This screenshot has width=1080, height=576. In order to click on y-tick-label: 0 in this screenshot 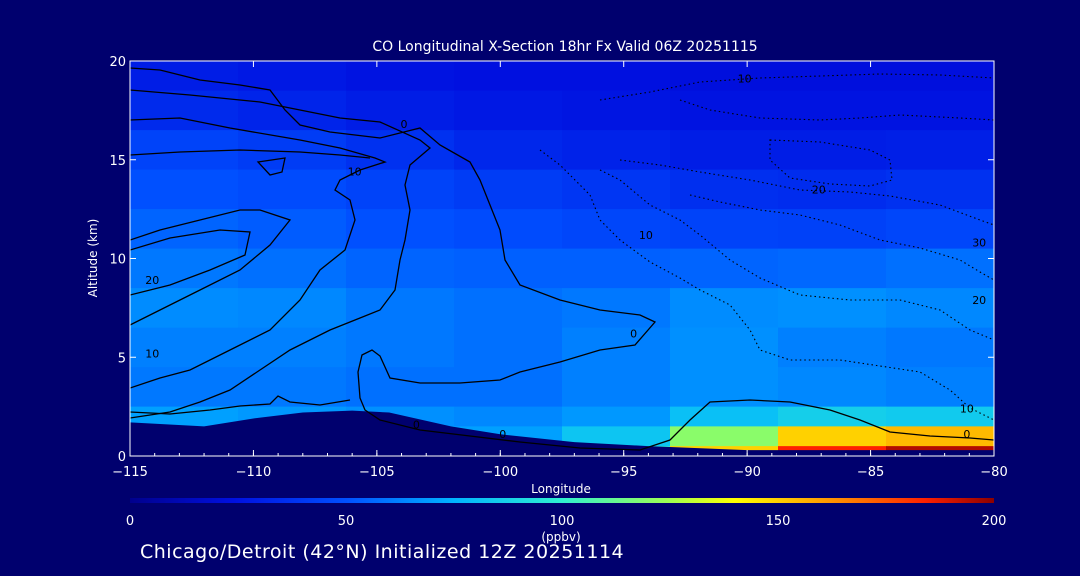, I will do `click(122, 457)`.